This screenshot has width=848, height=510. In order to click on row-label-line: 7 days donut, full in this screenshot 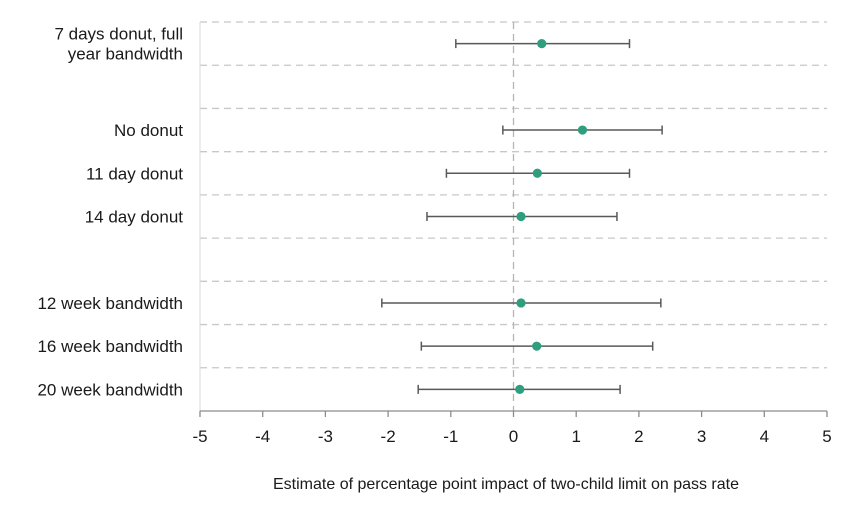, I will do `click(118, 34)`.